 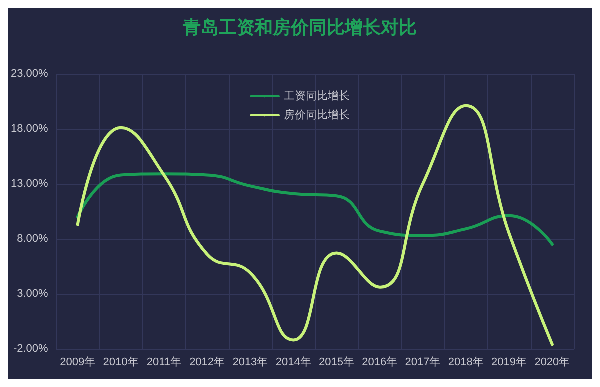 What do you see at coordinates (336, 362) in the screenshot?
I see `x-tick-label: 2015年` at bounding box center [336, 362].